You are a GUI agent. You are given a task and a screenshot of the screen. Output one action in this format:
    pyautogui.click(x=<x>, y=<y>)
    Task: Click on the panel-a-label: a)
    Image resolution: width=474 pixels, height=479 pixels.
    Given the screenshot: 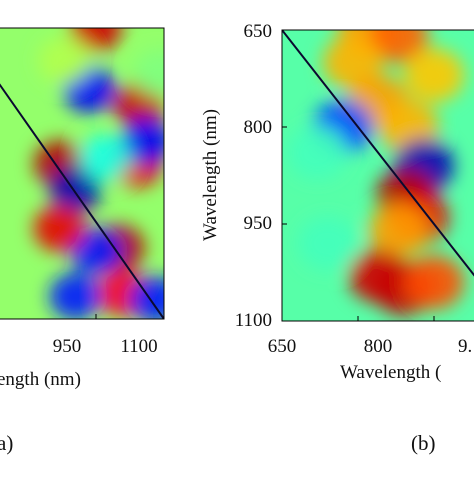 What is the action you would take?
    pyautogui.click(x=6, y=443)
    